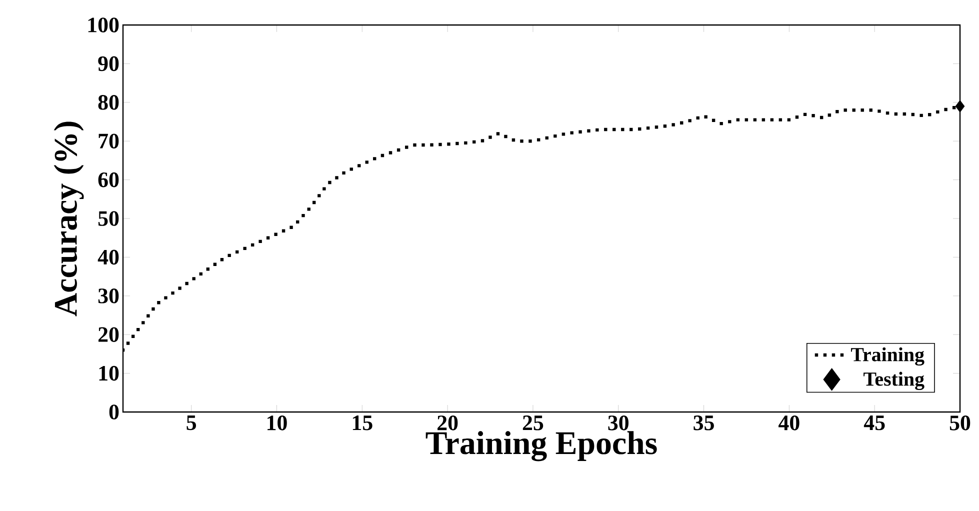 Image resolution: width=979 pixels, height=511 pixels. I want to click on y-tick-label: 20, so click(108, 334).